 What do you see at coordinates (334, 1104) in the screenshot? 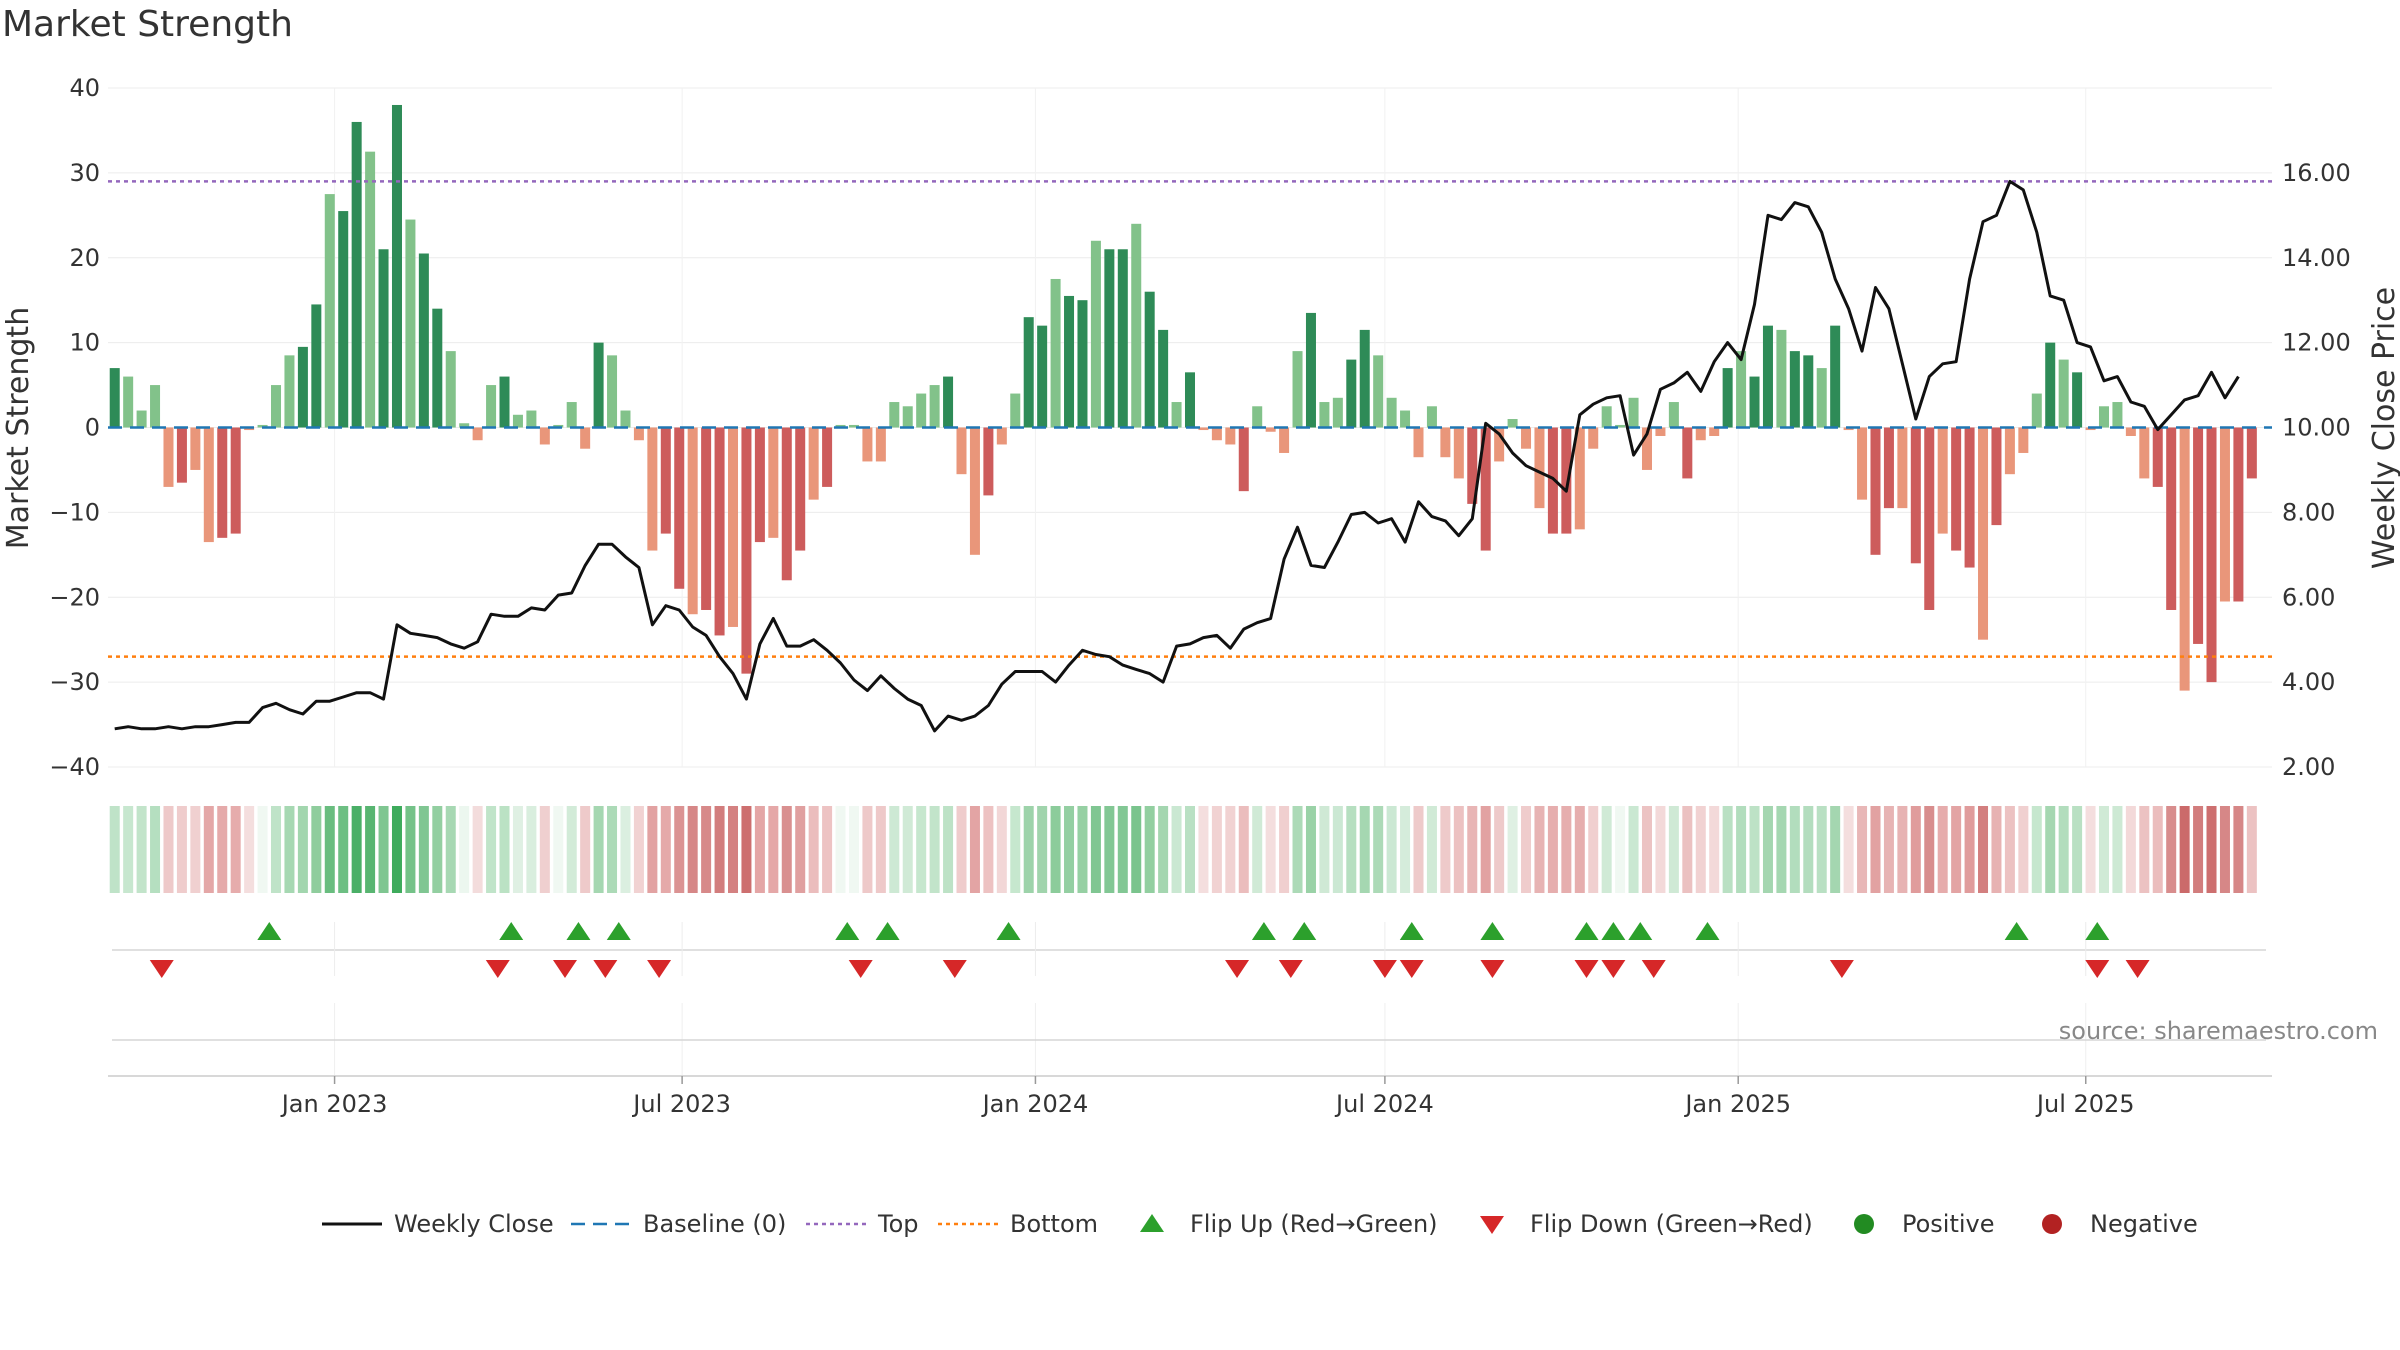
I see `x-tick-label: Jan 2023` at bounding box center [334, 1104].